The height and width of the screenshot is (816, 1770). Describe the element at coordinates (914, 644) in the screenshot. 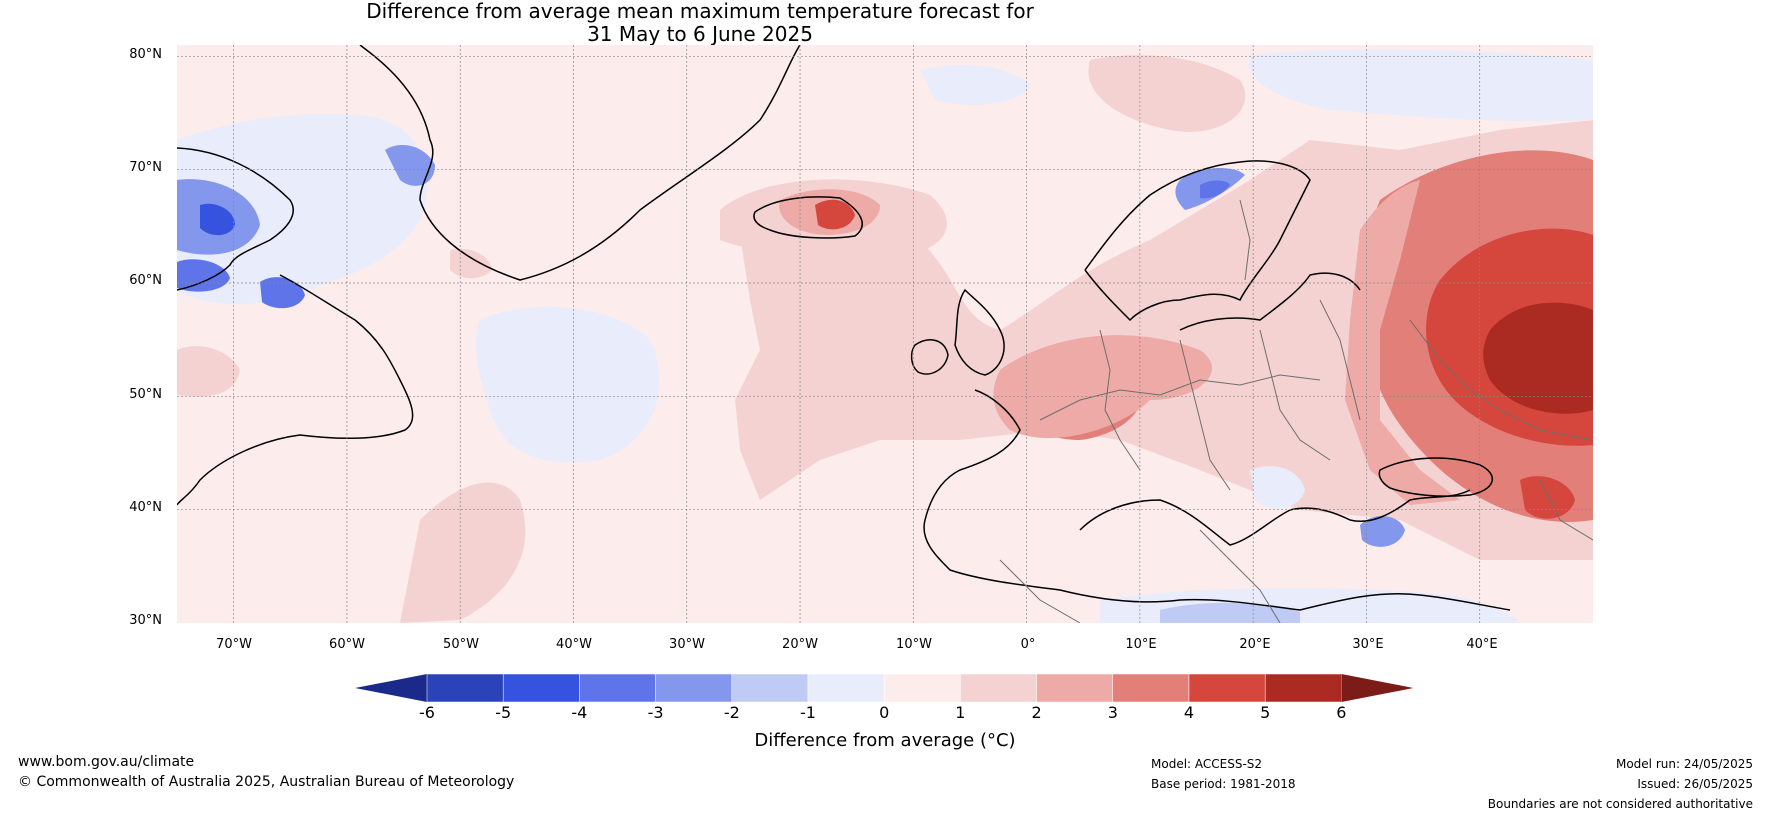

I see `lon-label-10w: 10°W` at that location.